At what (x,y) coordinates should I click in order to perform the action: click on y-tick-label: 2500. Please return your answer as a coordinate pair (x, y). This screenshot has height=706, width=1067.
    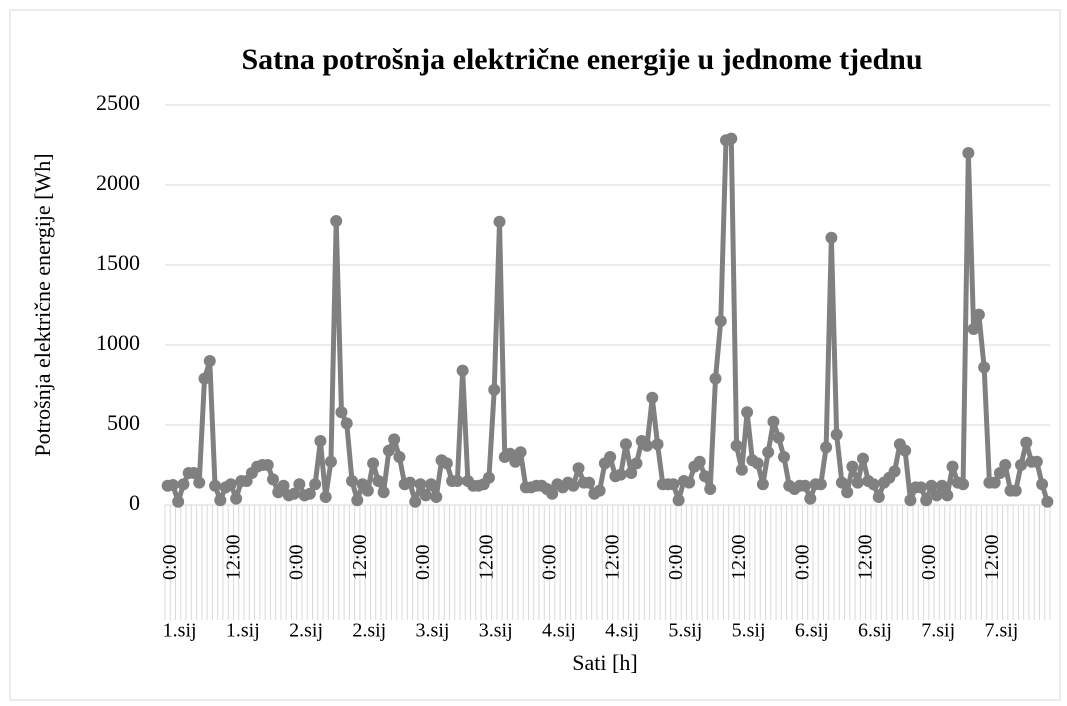
    Looking at the image, I should click on (118, 102).